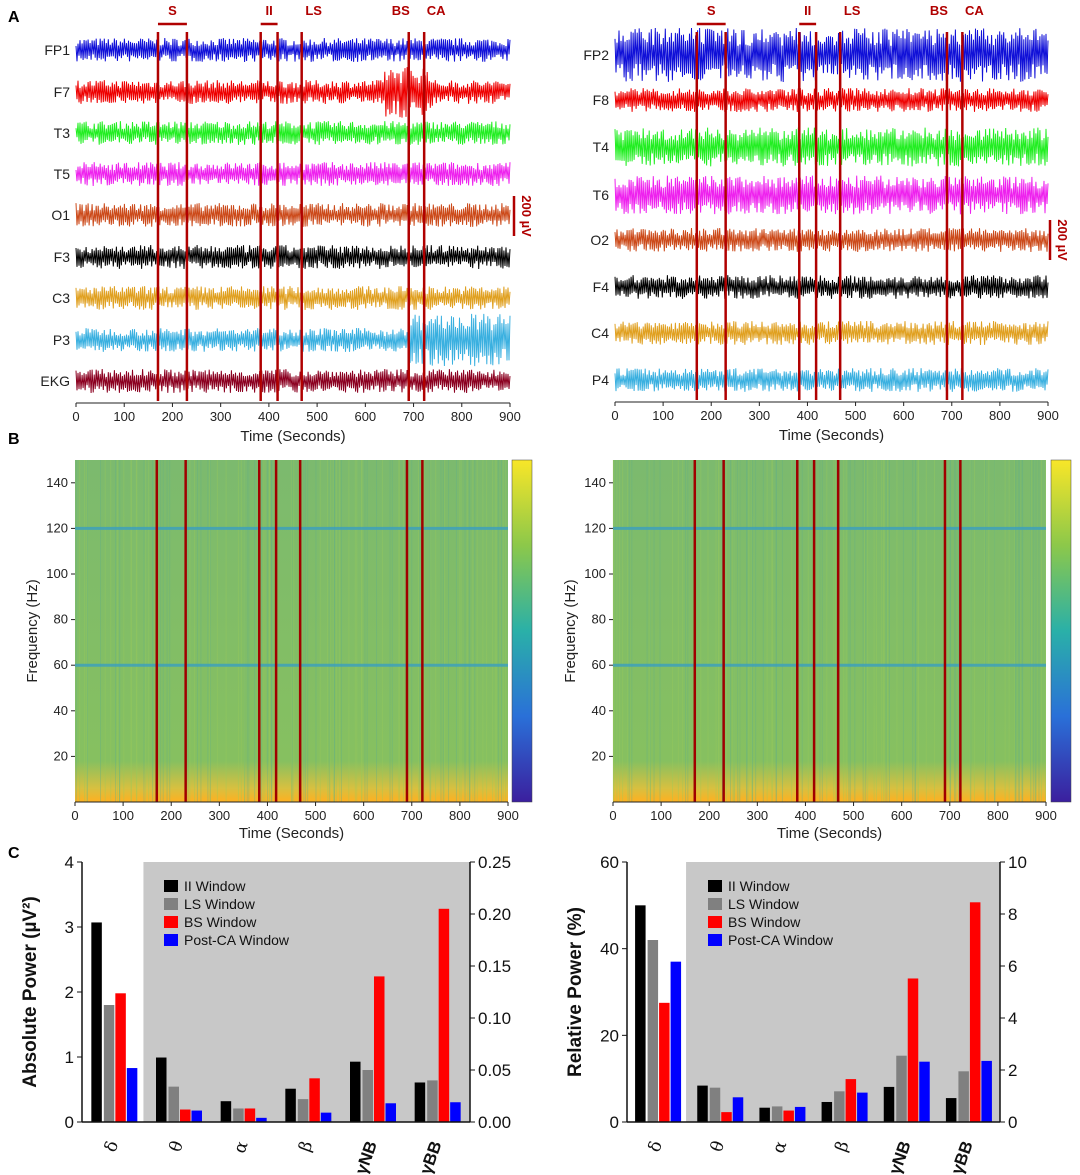 This screenshot has height=1175, width=1080. I want to click on right-tick-label: 10, so click(1017, 862).